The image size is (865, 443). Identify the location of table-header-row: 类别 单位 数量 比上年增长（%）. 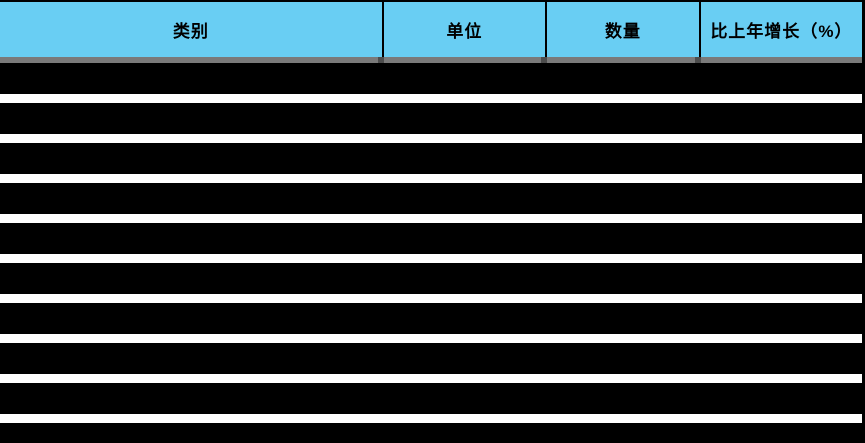
(431, 29).